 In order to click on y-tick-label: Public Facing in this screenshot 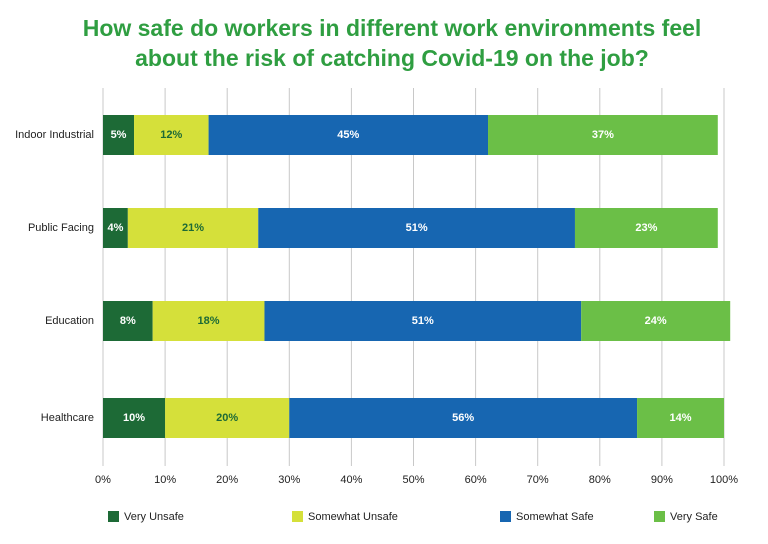, I will do `click(61, 228)`.